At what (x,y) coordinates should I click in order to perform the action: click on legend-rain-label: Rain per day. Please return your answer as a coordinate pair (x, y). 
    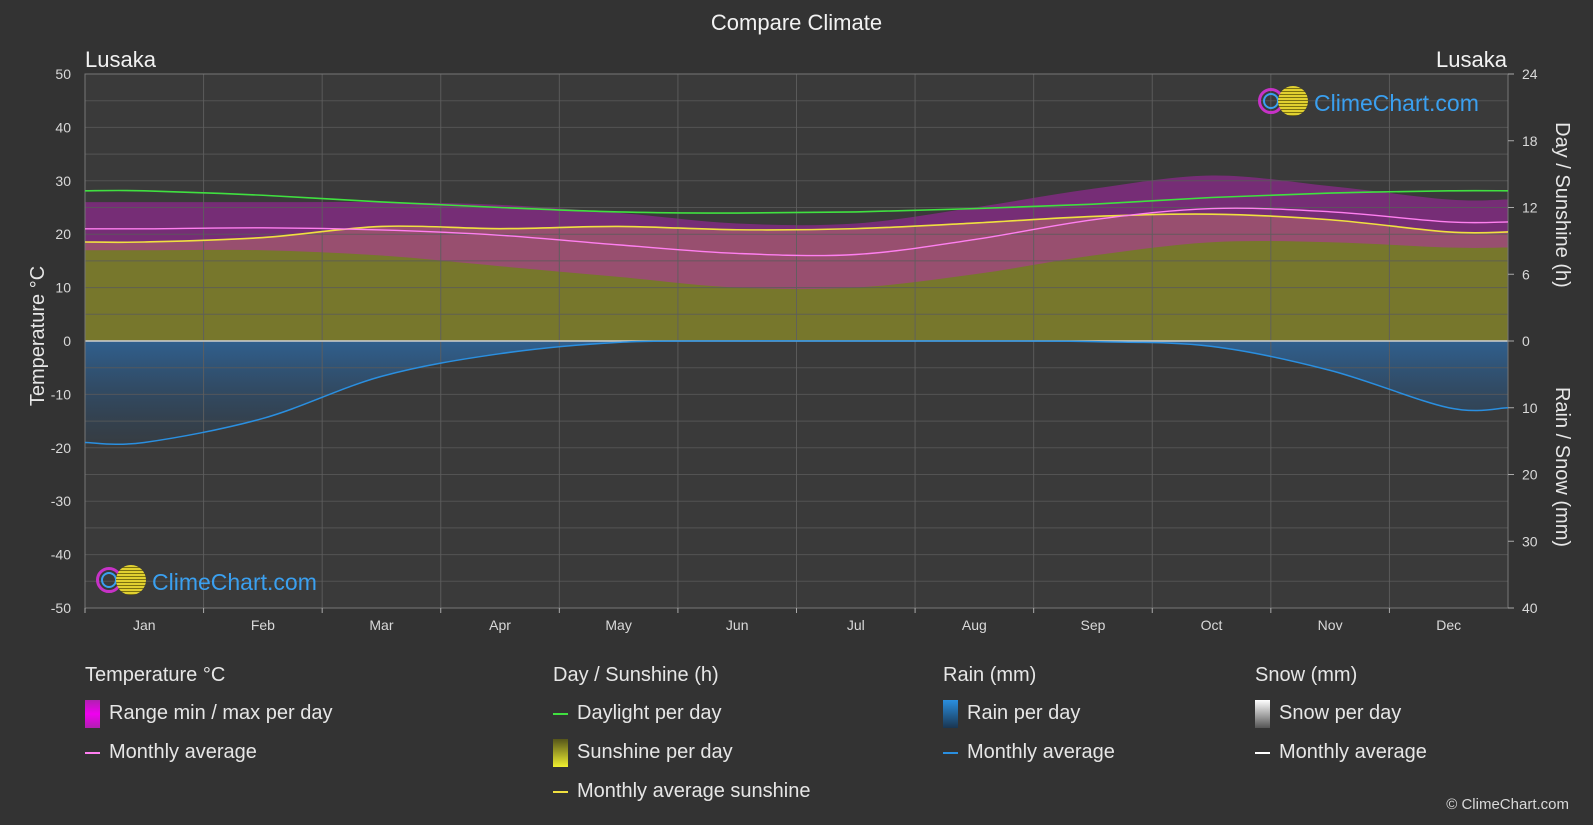
    Looking at the image, I should click on (1024, 713).